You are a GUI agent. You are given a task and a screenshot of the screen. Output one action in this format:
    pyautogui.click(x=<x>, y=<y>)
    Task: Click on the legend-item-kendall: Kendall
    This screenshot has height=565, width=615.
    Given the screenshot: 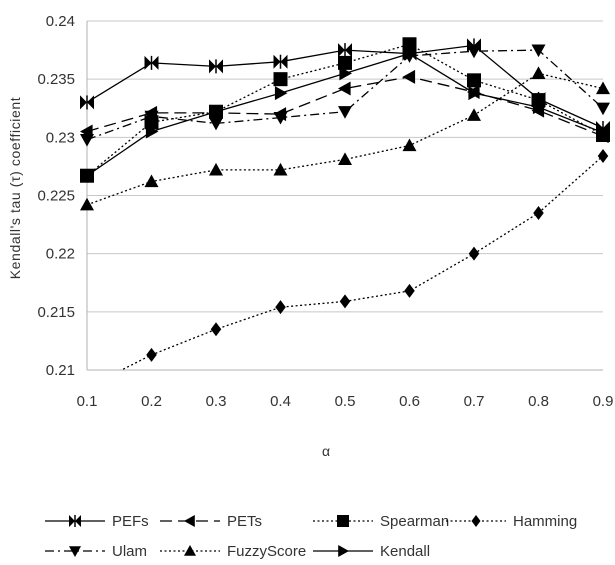 What is the action you would take?
    pyautogui.click(x=371, y=551)
    